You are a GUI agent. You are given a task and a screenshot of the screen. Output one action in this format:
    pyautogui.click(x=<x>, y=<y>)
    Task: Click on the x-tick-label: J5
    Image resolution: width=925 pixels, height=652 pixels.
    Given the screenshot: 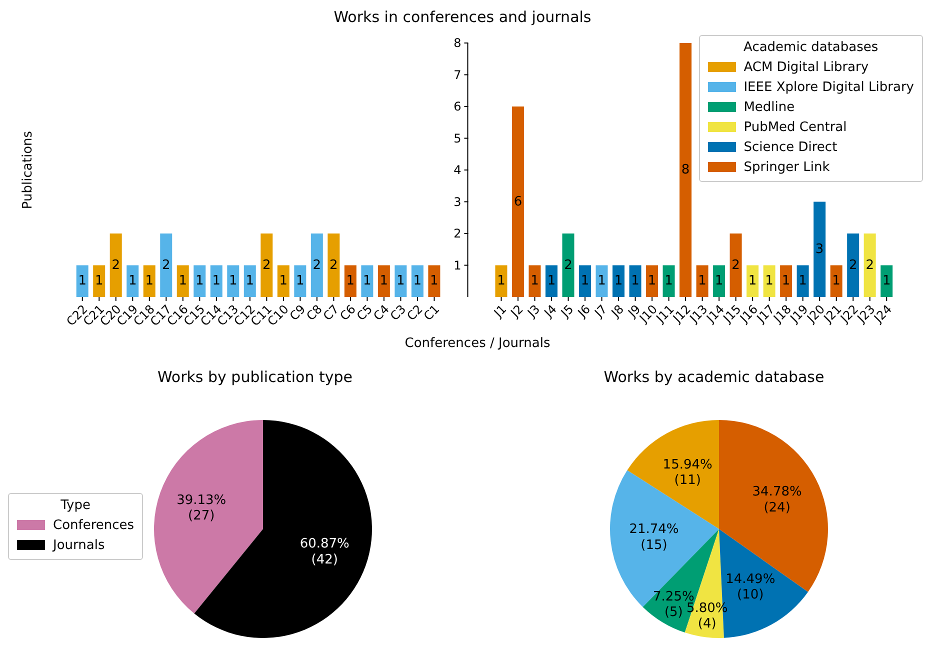 What is the action you would take?
    pyautogui.click(x=567, y=311)
    